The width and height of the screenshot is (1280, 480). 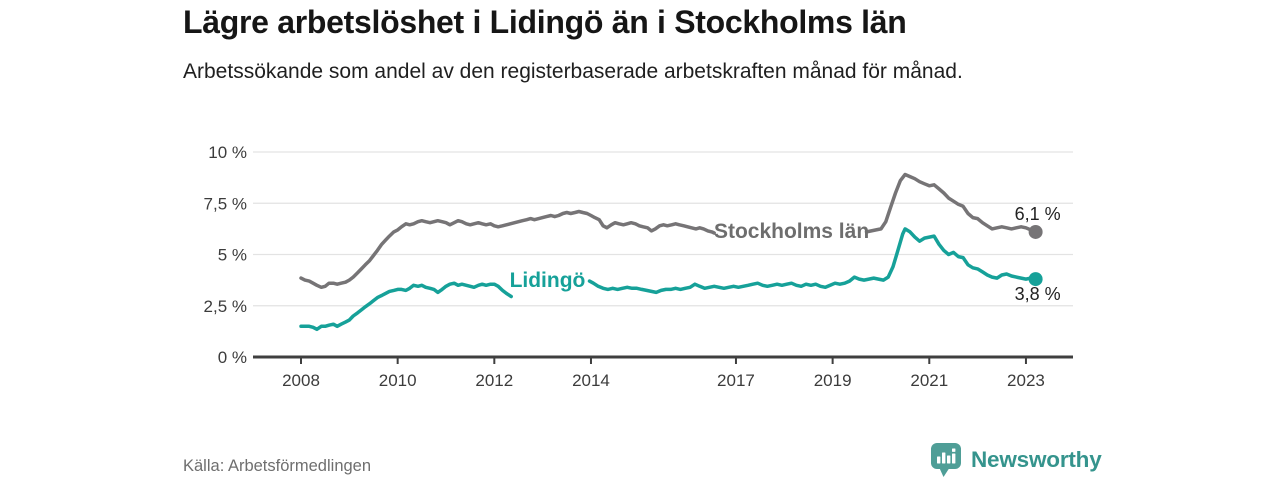 I want to click on brand-name: Newsworthy, so click(x=1036, y=459).